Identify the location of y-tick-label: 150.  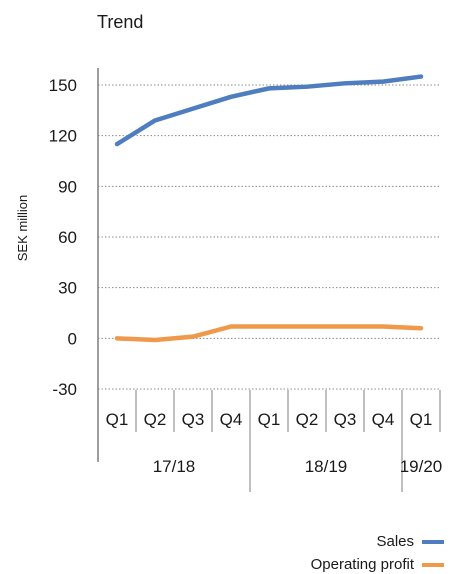
(63, 85).